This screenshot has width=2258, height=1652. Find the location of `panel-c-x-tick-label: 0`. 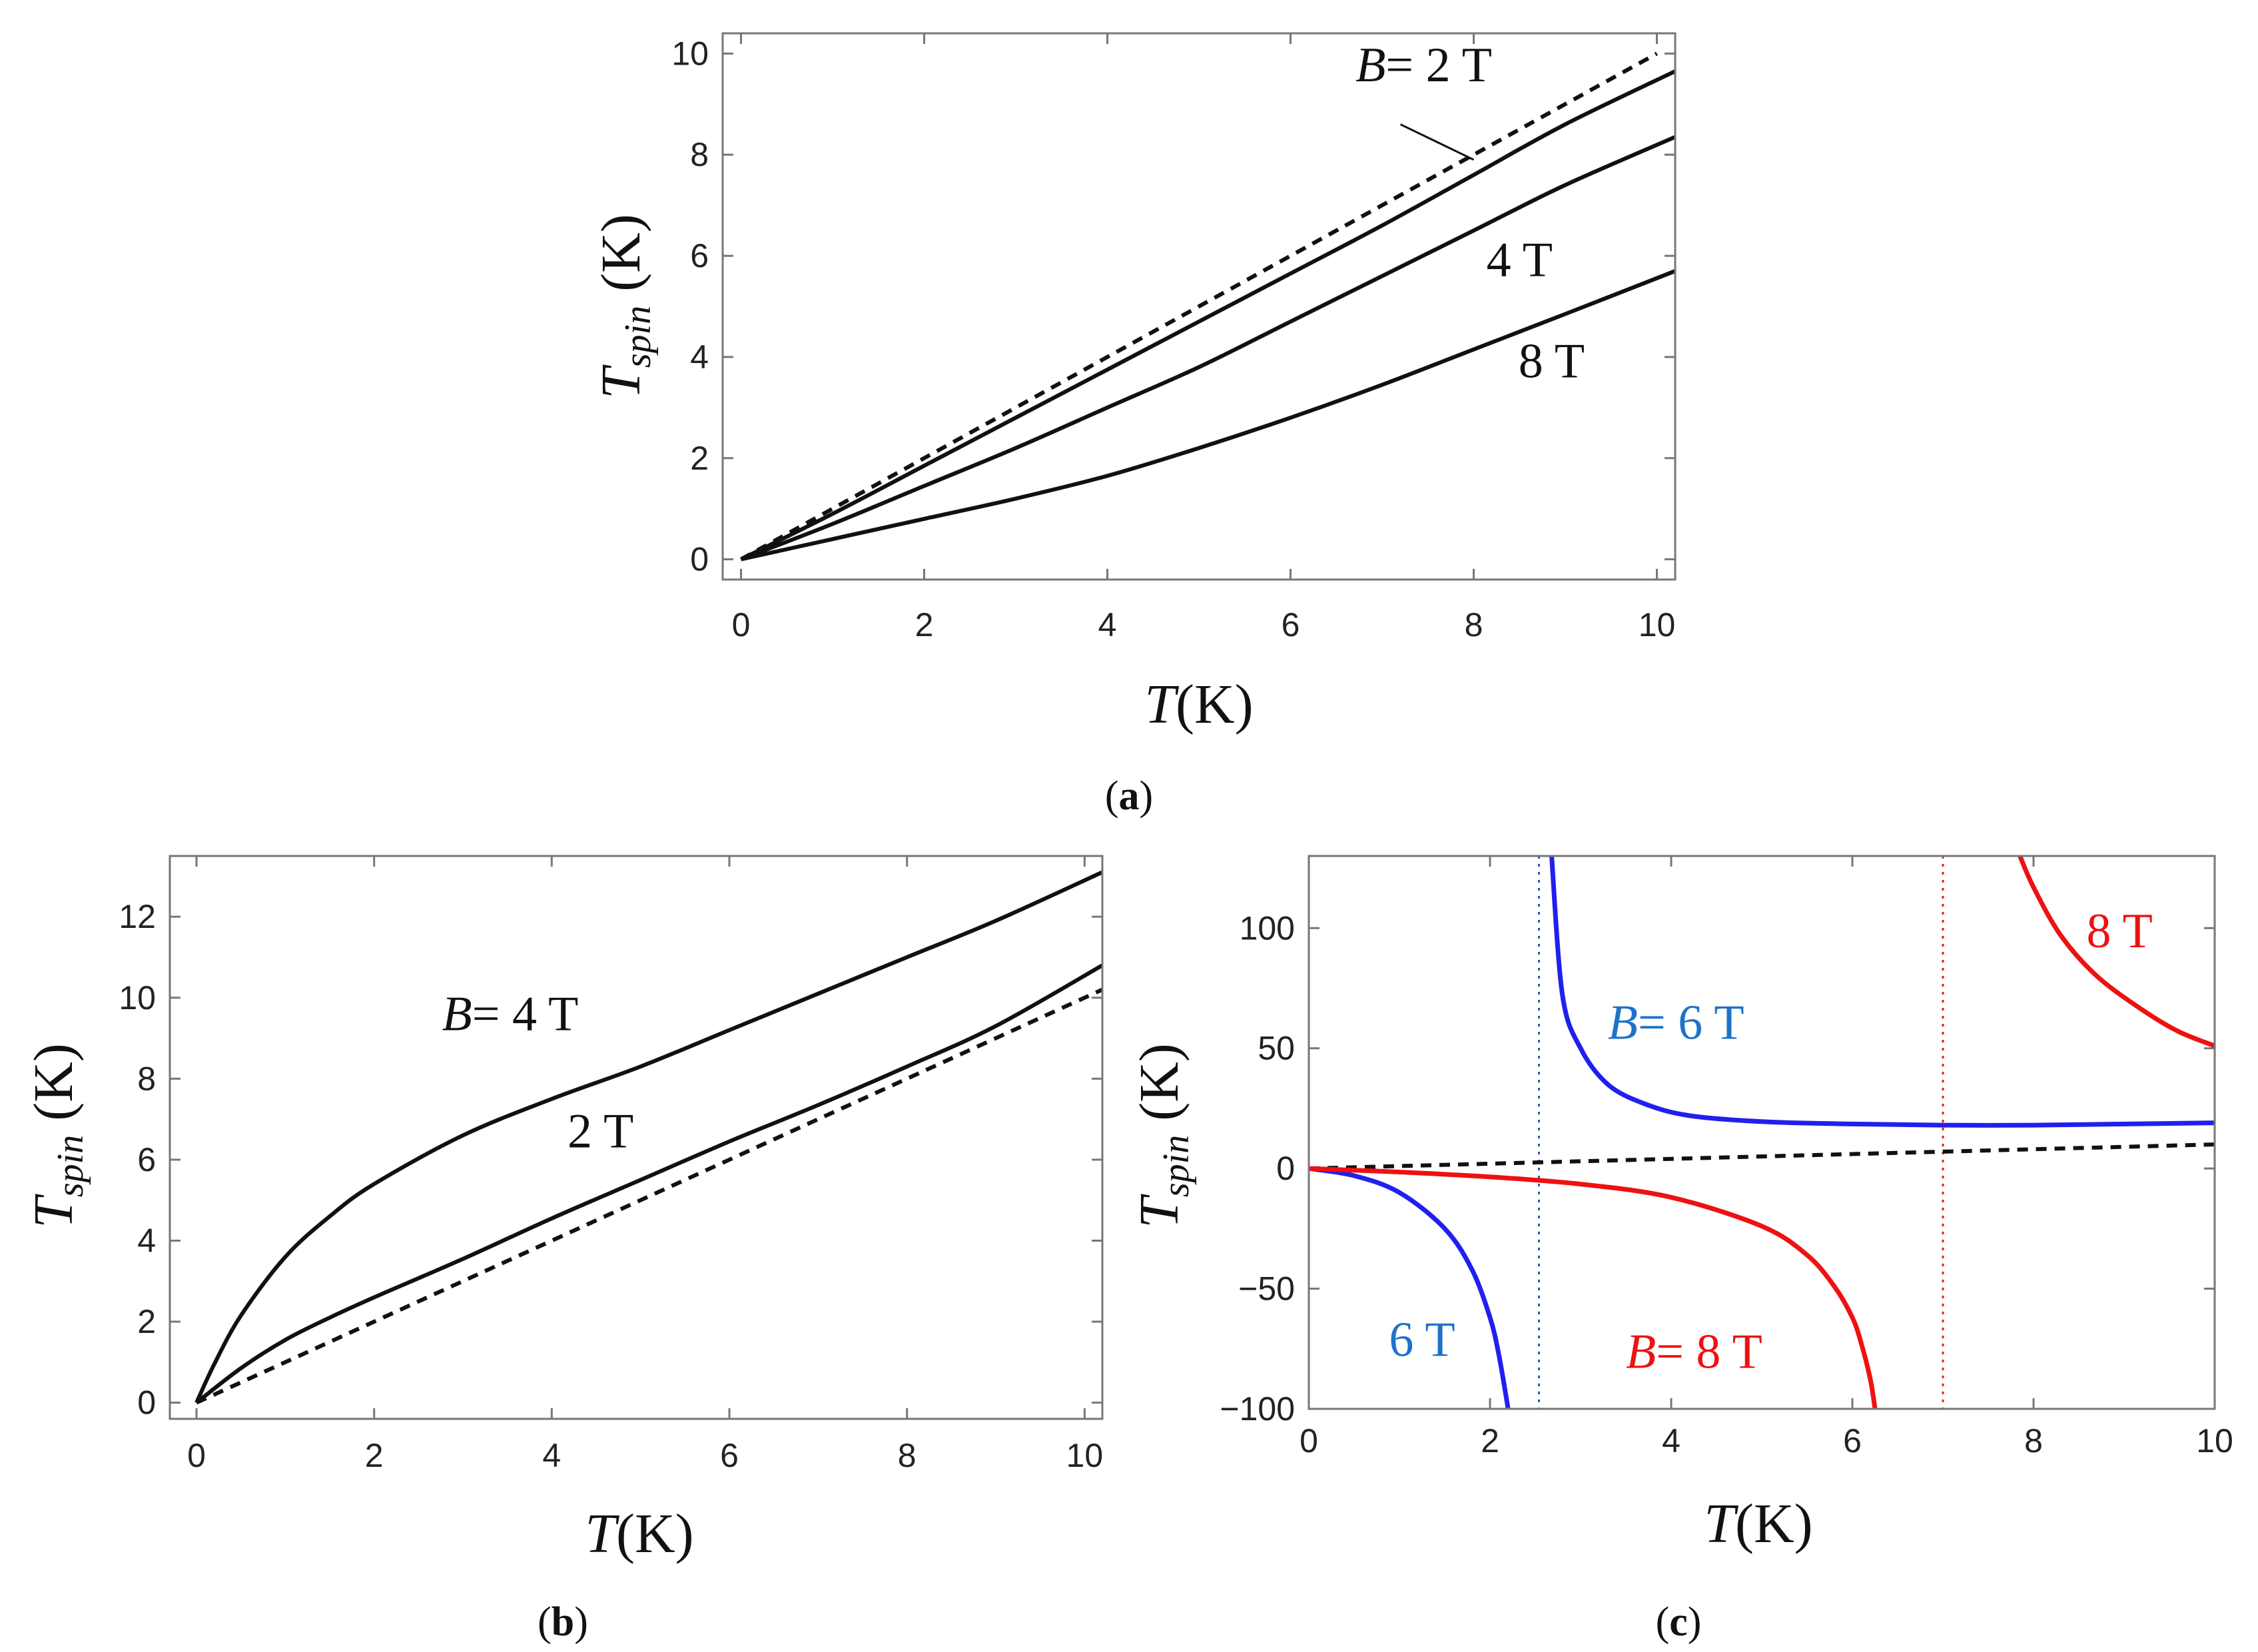

panel-c-x-tick-label: 0 is located at coordinates (1309, 1440).